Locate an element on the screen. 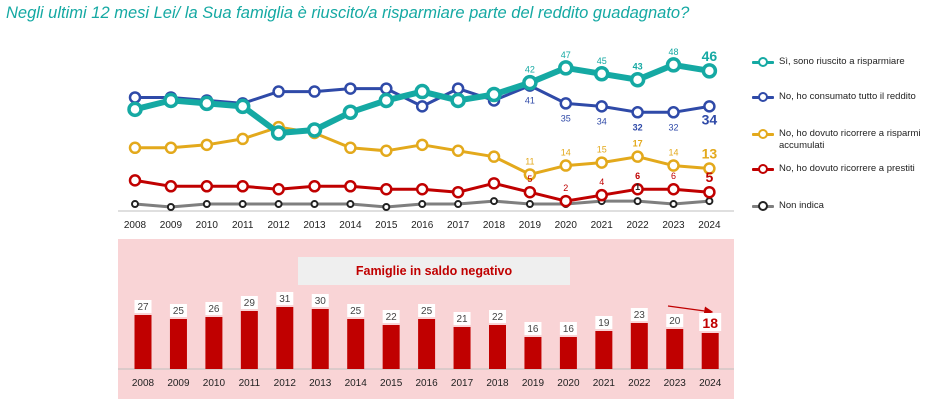 This screenshot has width=934, height=406. bar-value-label: 30 is located at coordinates (321, 301).